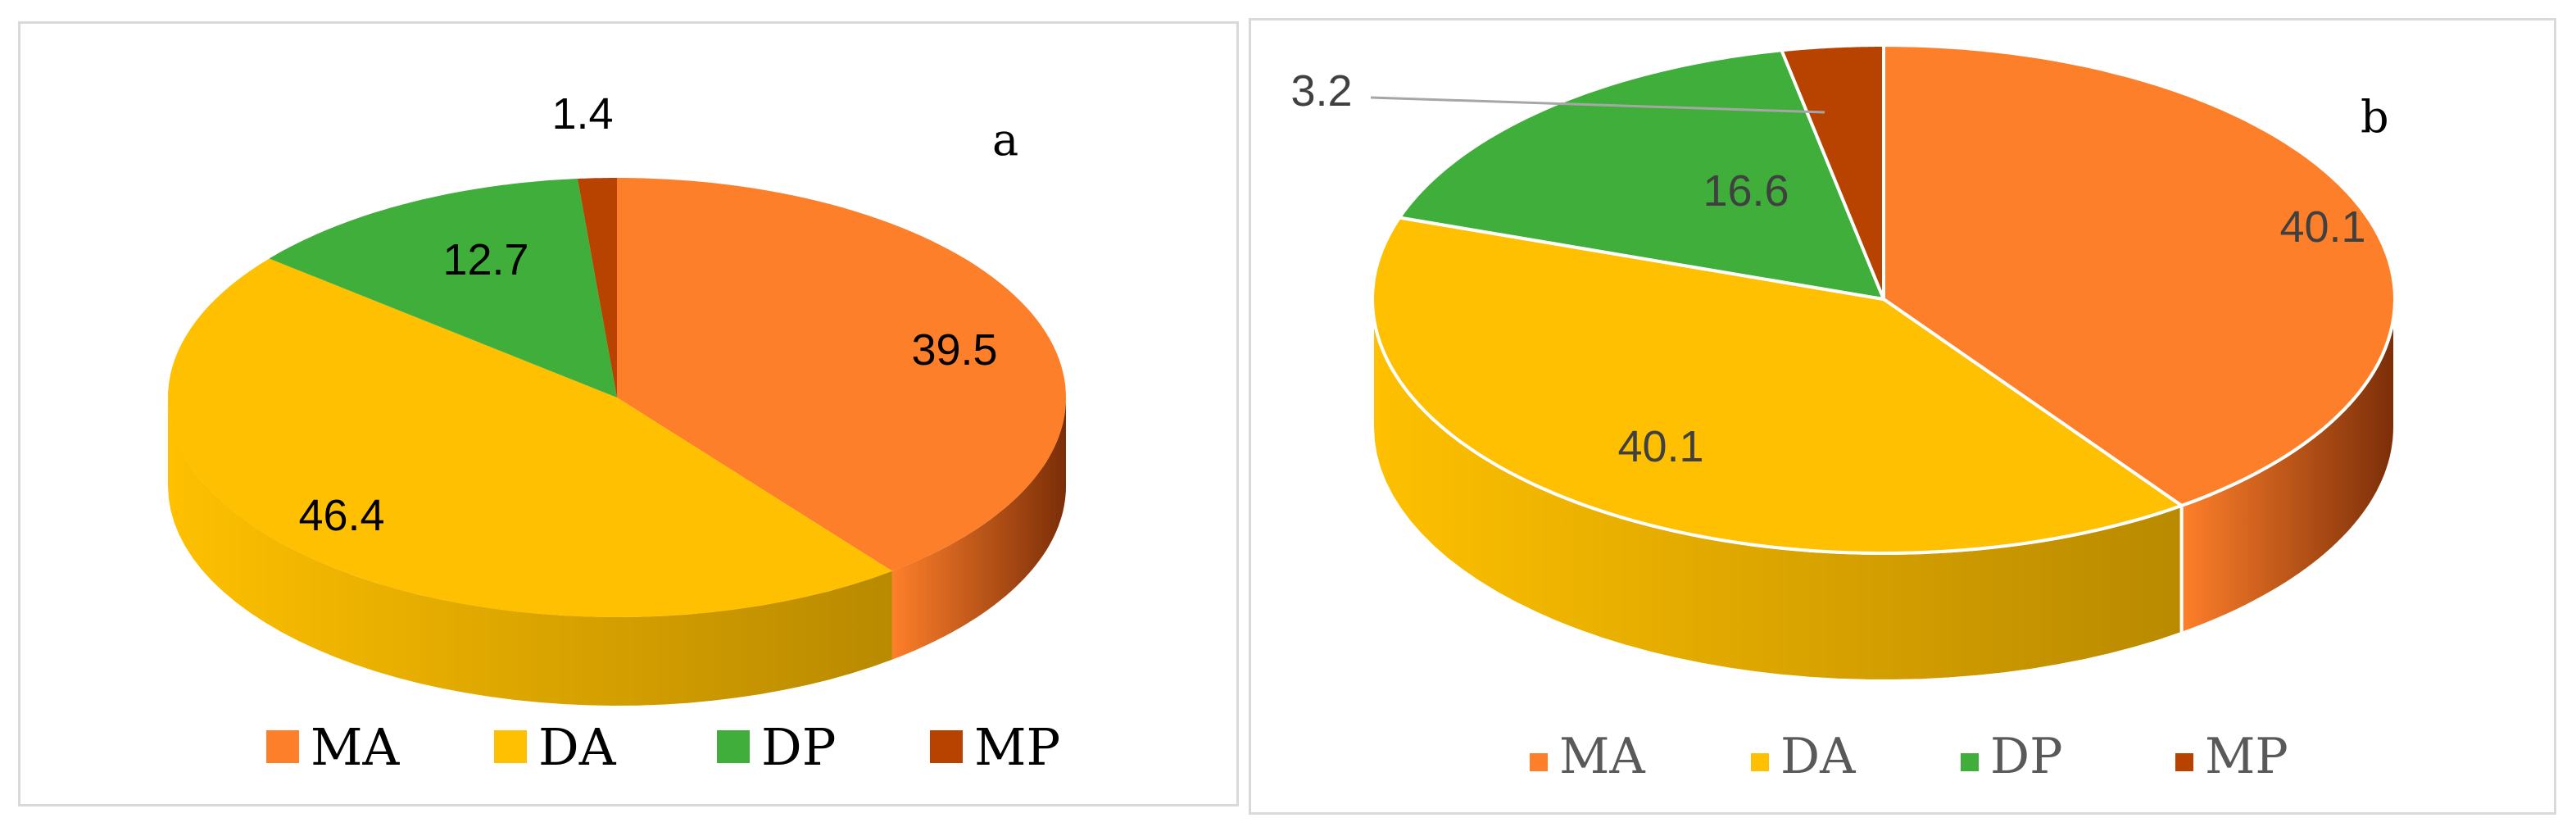 The height and width of the screenshot is (836, 2576). I want to click on legend-swatch-dp-b, so click(1970, 762).